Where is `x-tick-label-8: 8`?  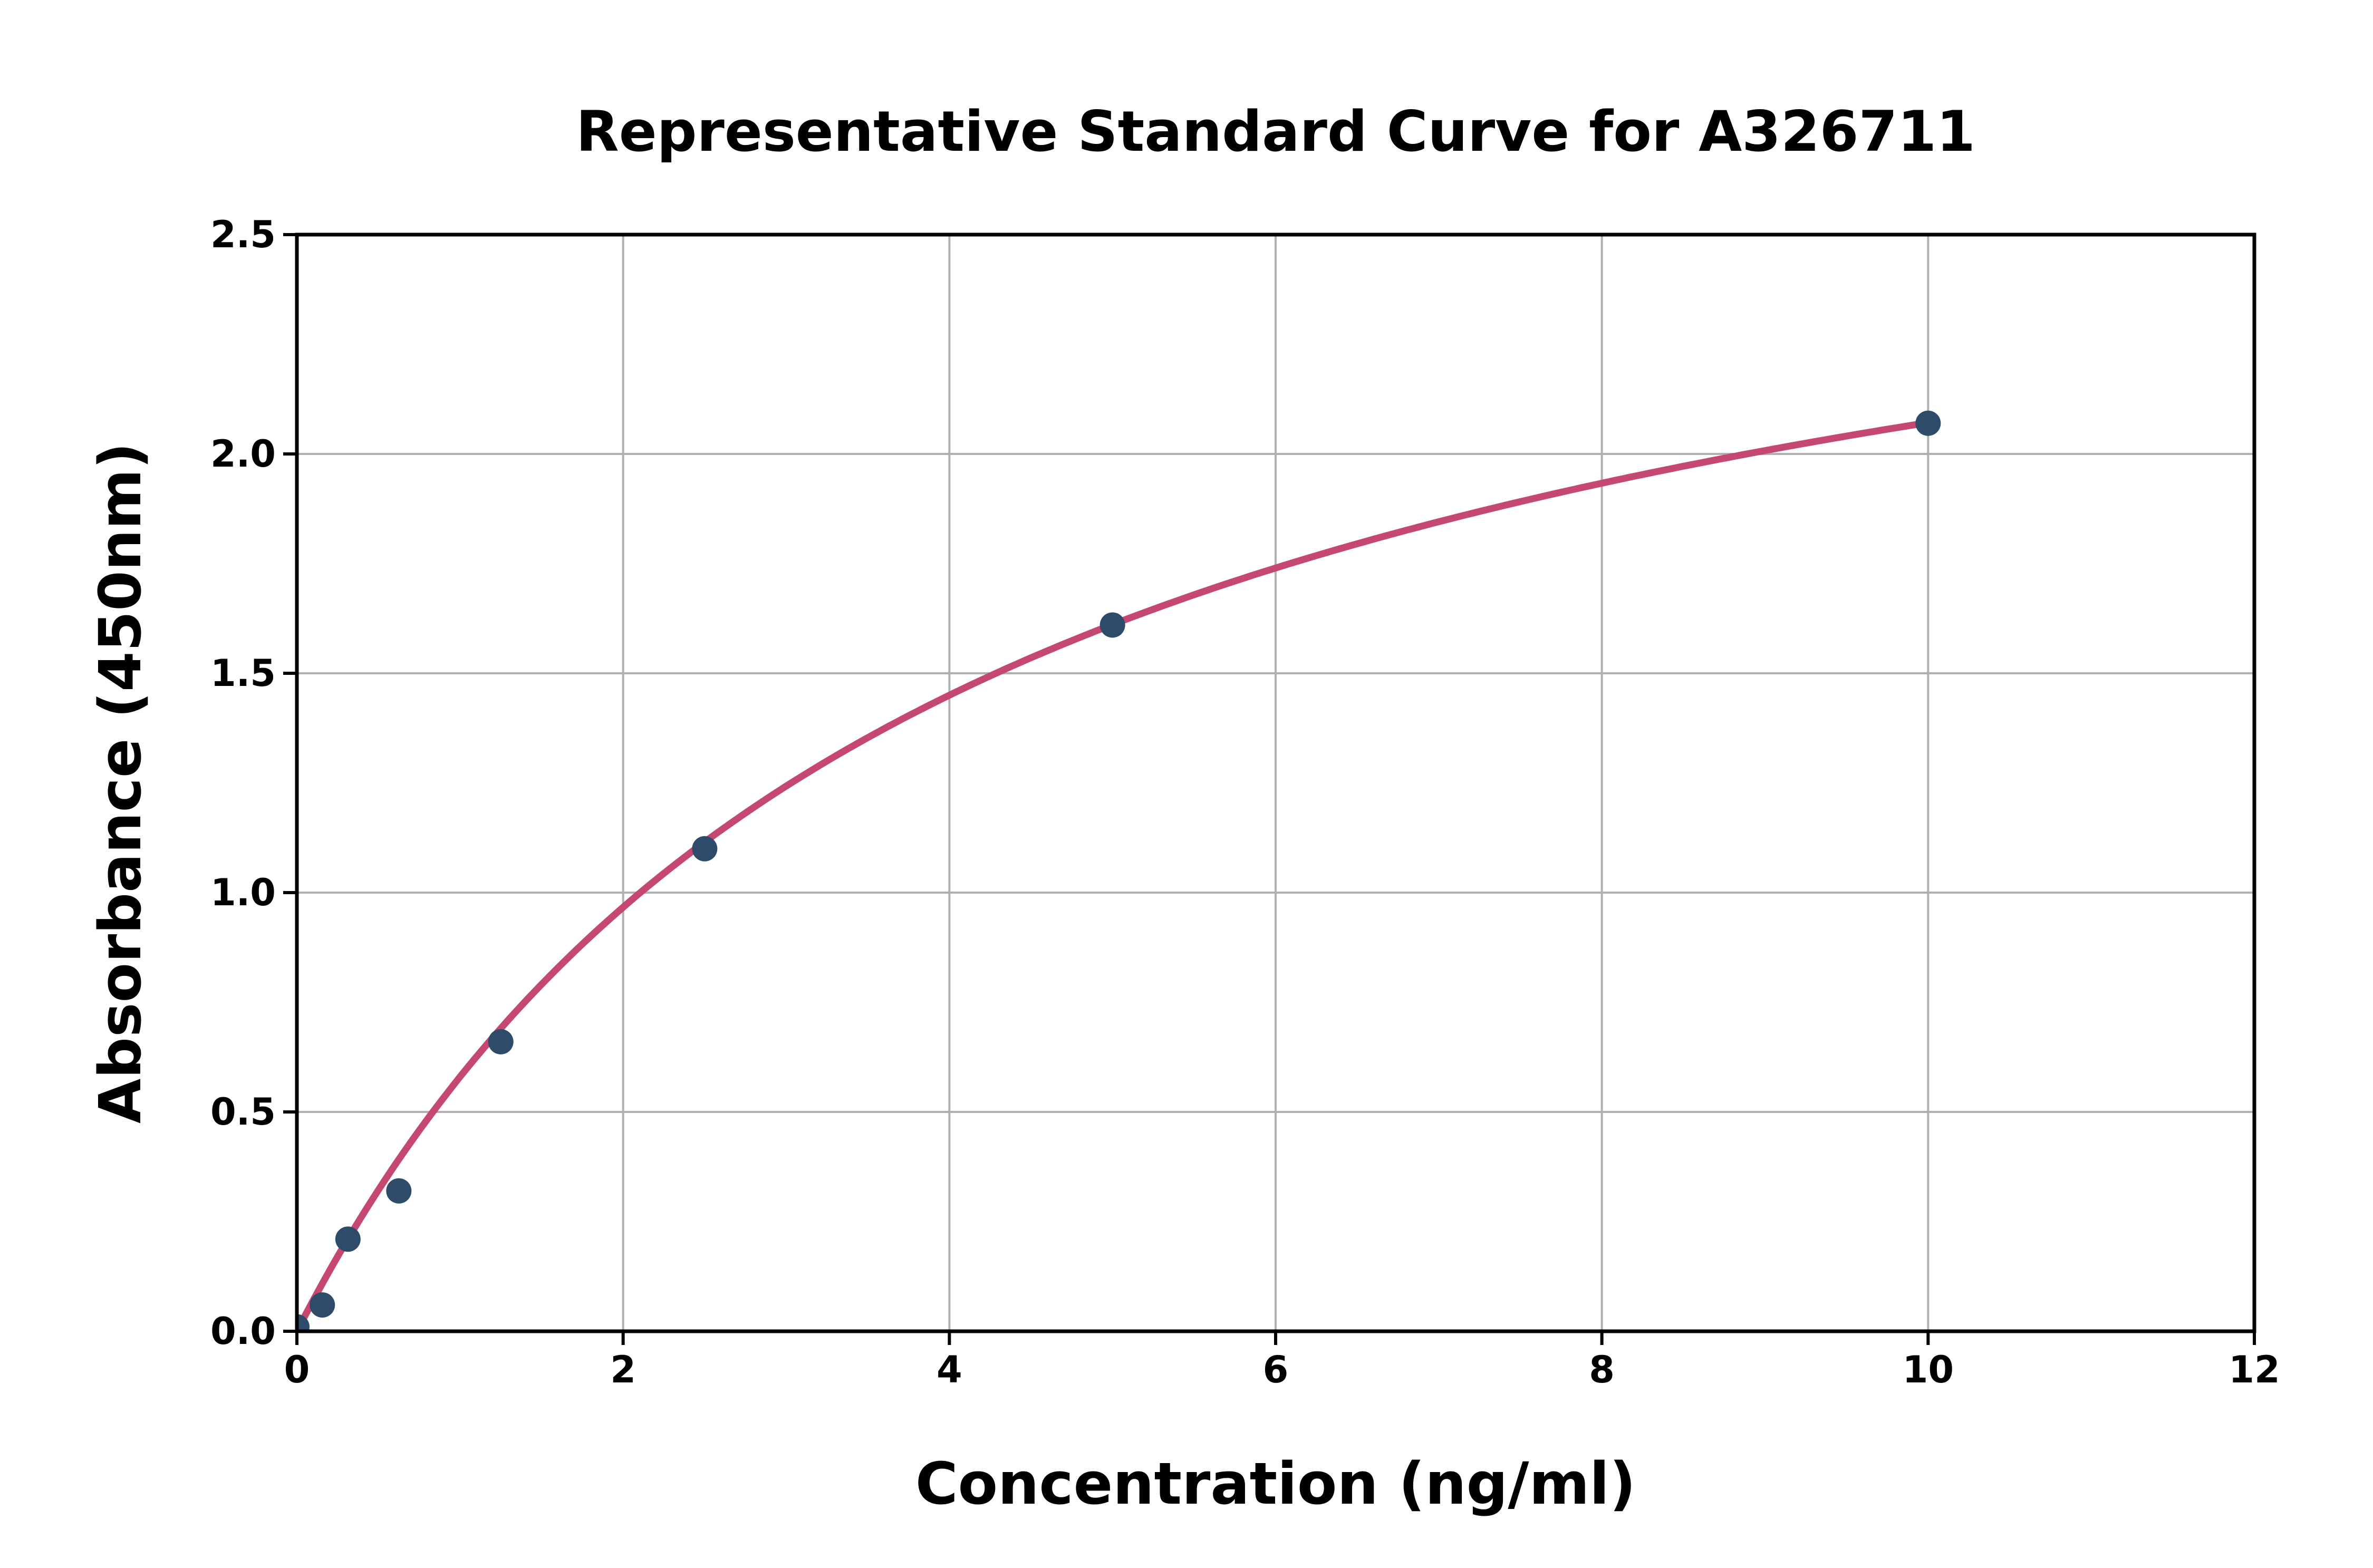 x-tick-label-8: 8 is located at coordinates (1602, 1369).